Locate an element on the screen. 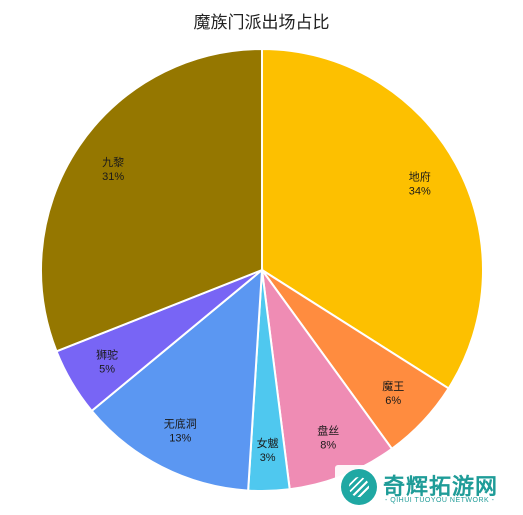 The height and width of the screenshot is (515, 523). slice-value-label-0: 34% is located at coordinates (420, 191).